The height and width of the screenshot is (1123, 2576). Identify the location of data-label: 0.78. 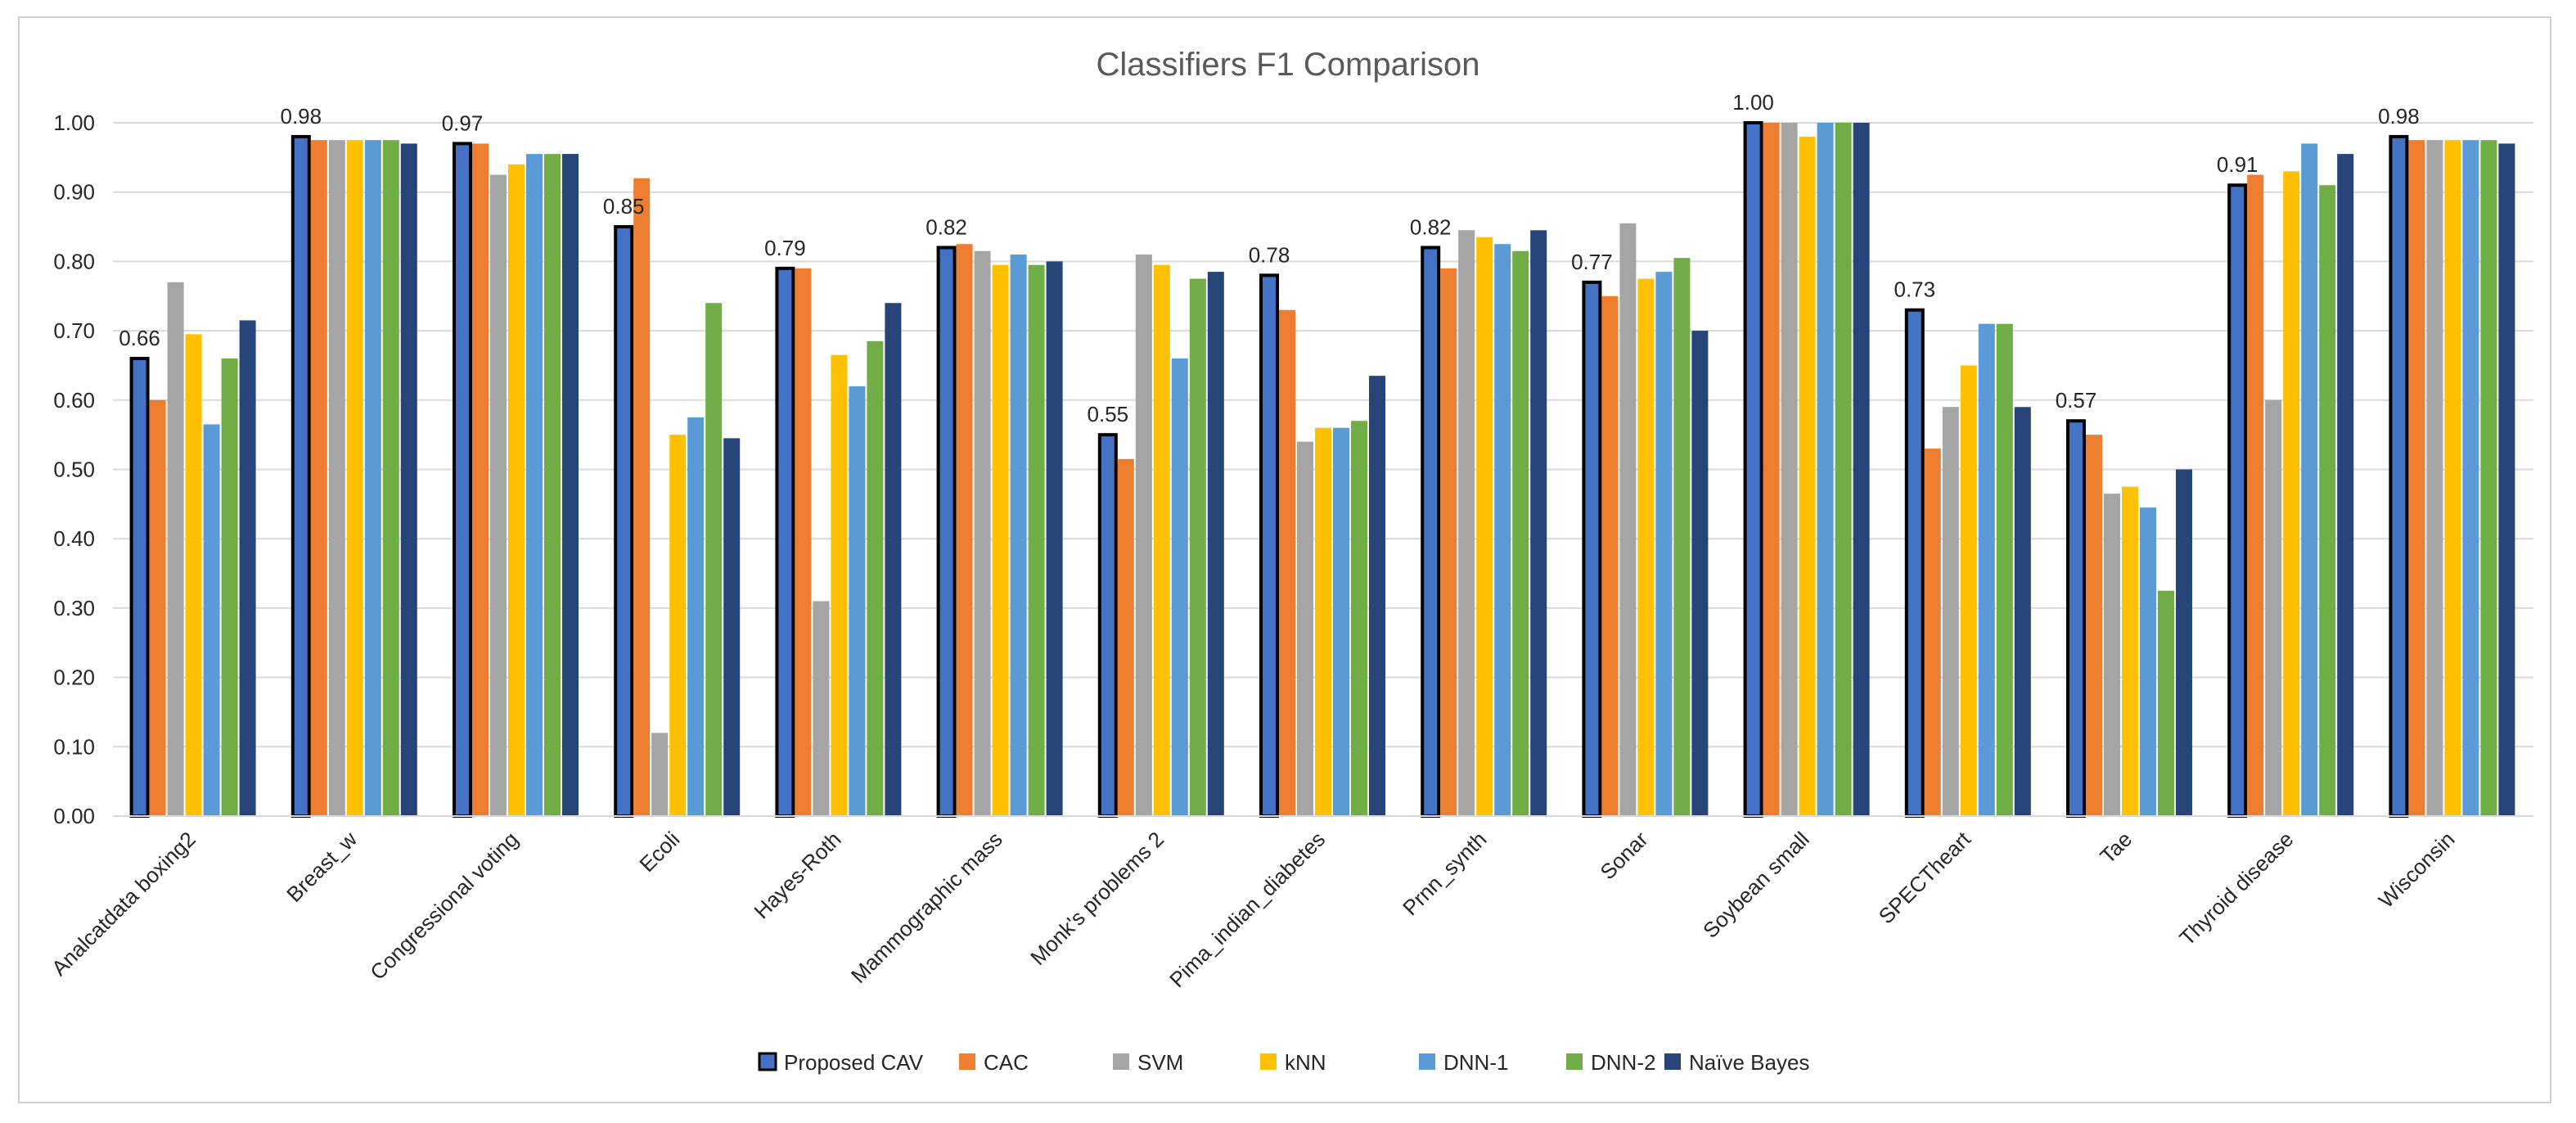
(1269, 255).